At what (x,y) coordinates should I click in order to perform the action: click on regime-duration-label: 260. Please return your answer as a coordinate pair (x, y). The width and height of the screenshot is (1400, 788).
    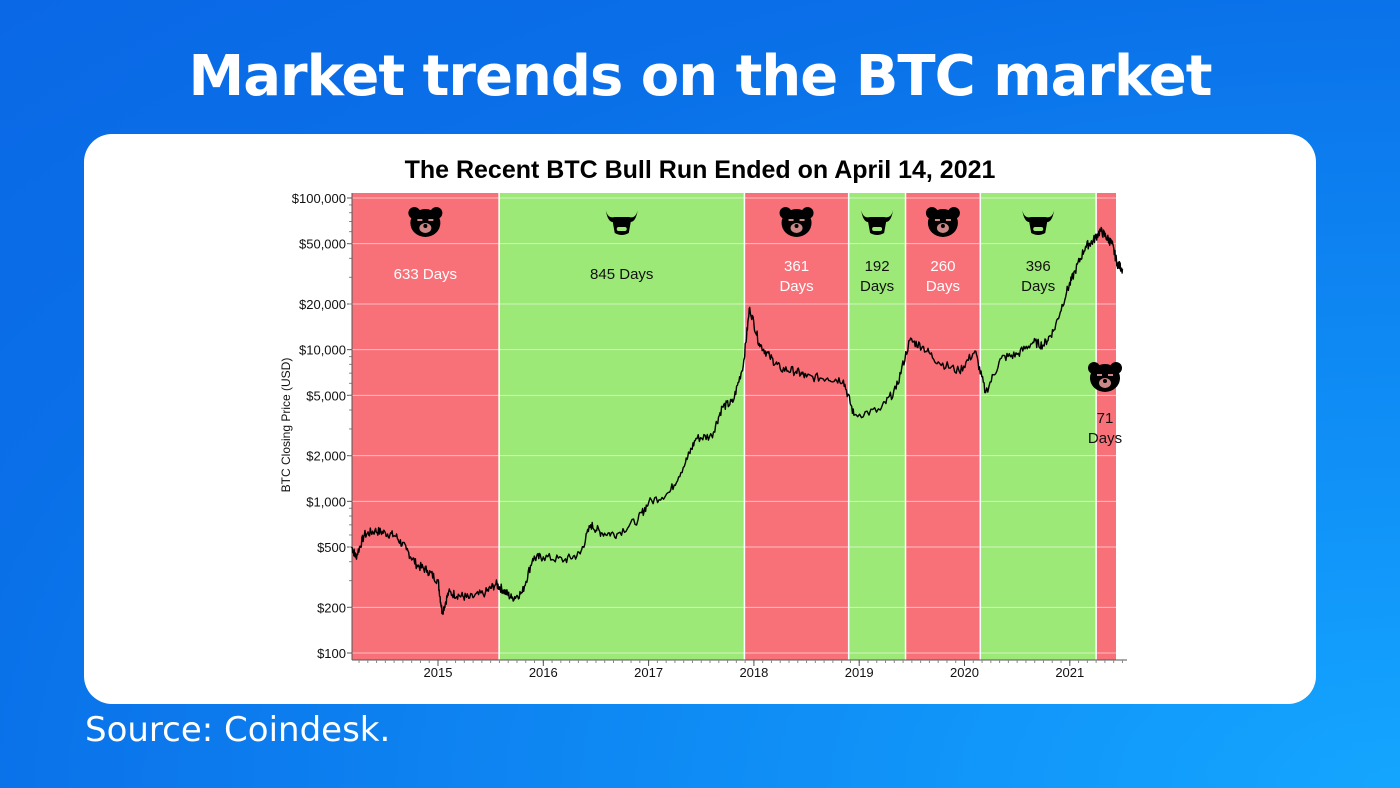
    Looking at the image, I should click on (942, 266).